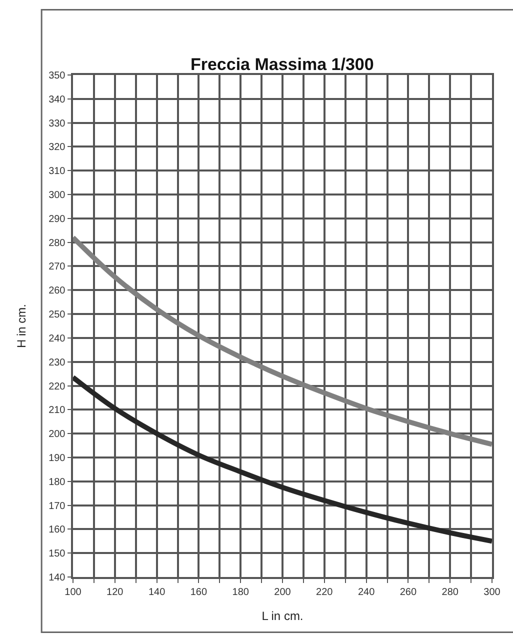  I want to click on y-tick-label: 160, so click(57, 530).